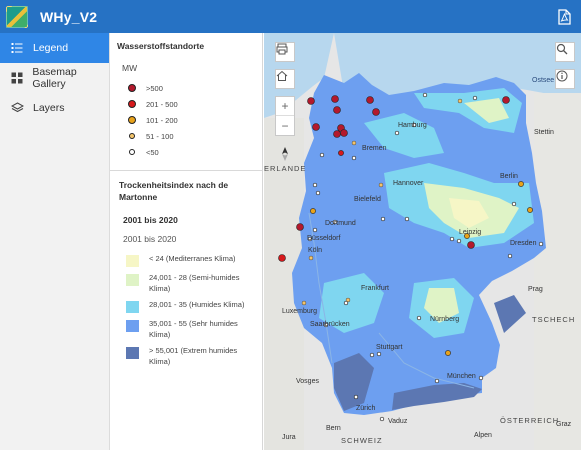 The width and height of the screenshot is (581, 450). Describe the element at coordinates (564, 17) in the screenshot. I see `pdf-export-button` at that location.